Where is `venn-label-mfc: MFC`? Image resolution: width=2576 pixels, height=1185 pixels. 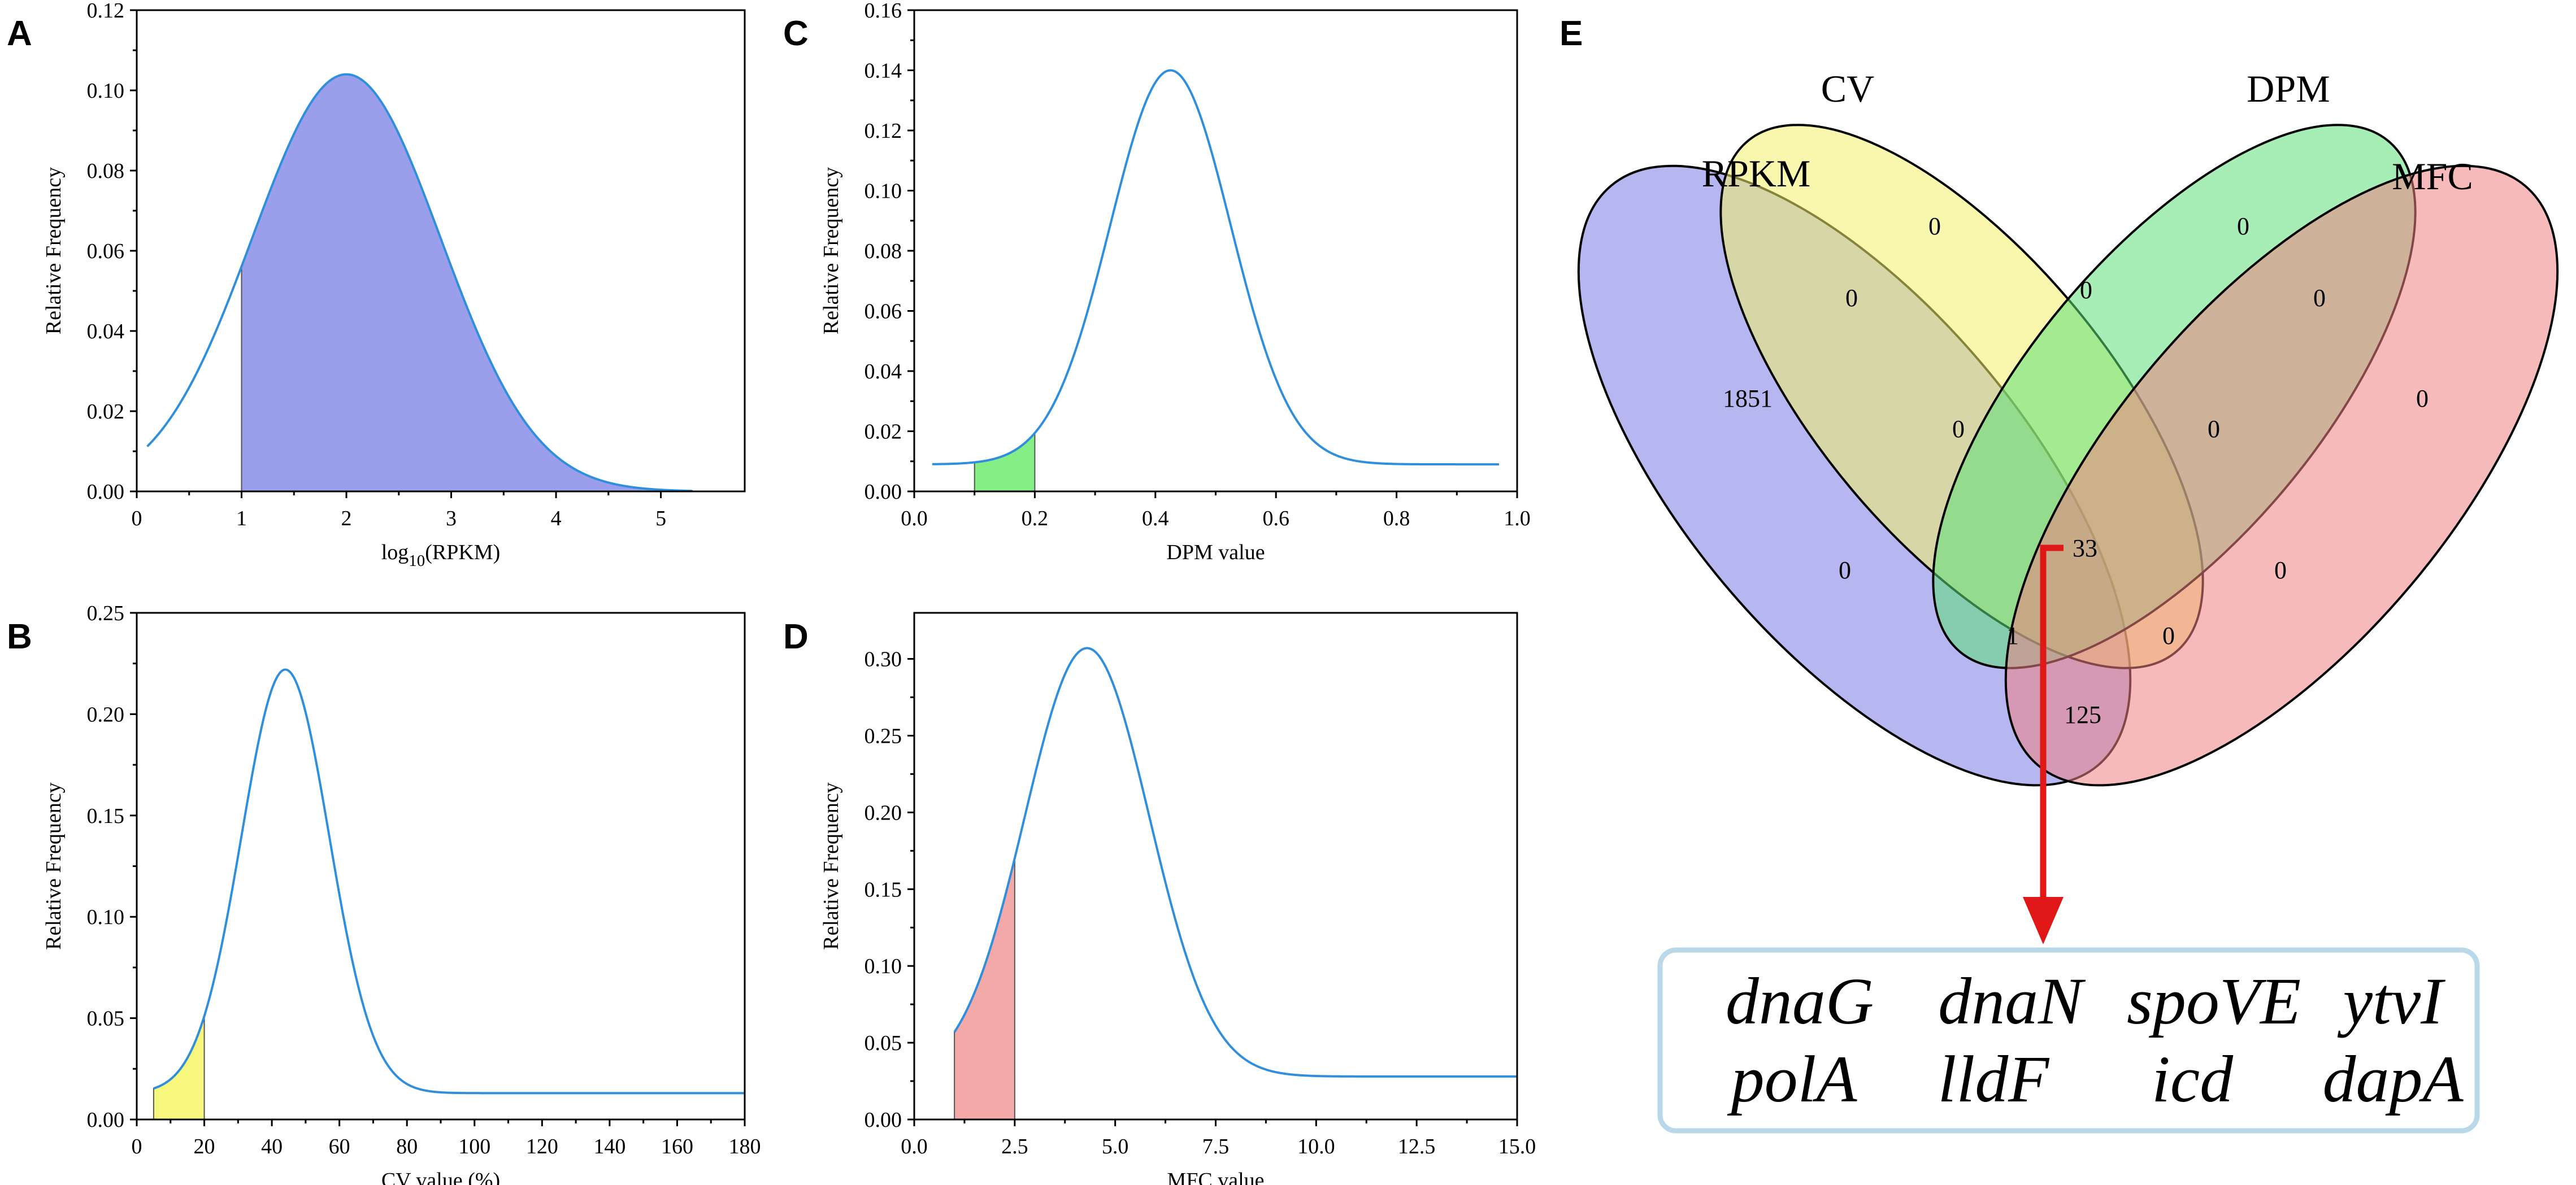
venn-label-mfc: MFC is located at coordinates (2432, 176).